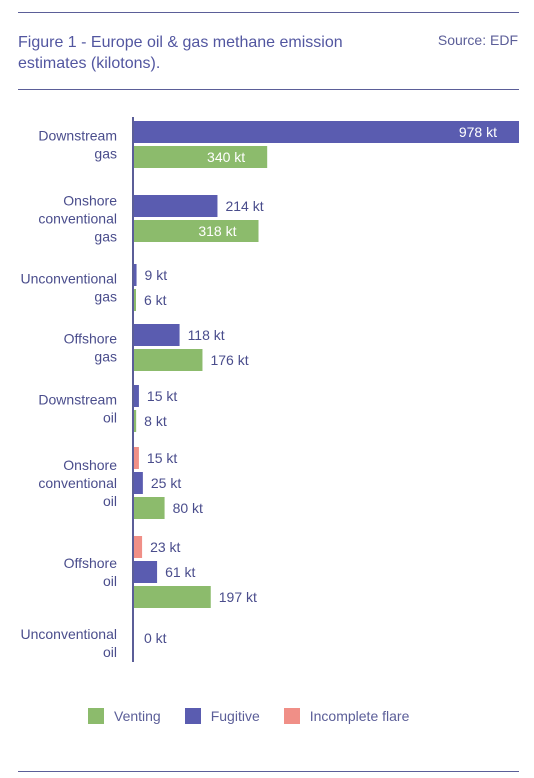 The height and width of the screenshot is (778, 534). Describe the element at coordinates (244, 206) in the screenshot. I see `data-label: 214 kt` at that location.